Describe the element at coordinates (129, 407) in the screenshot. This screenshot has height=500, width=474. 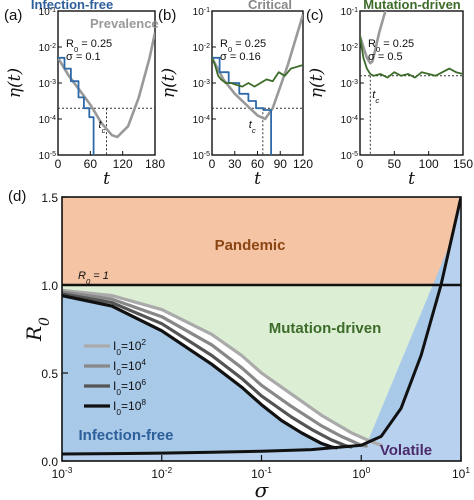
I see `legend-label-3: I0=108` at that location.